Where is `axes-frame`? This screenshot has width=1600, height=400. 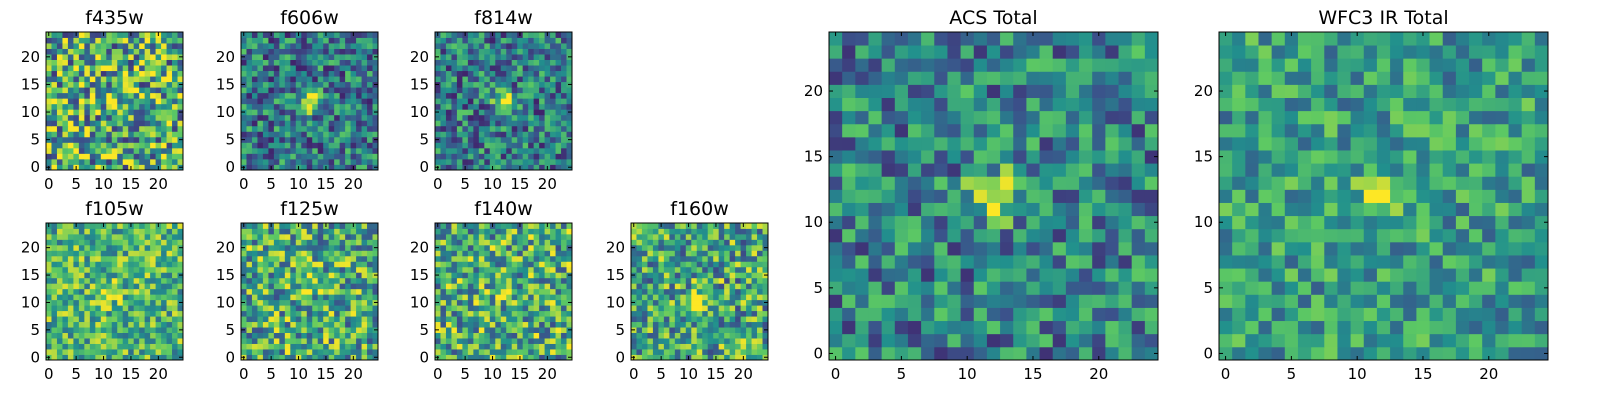
axes-frame is located at coordinates (503, 101).